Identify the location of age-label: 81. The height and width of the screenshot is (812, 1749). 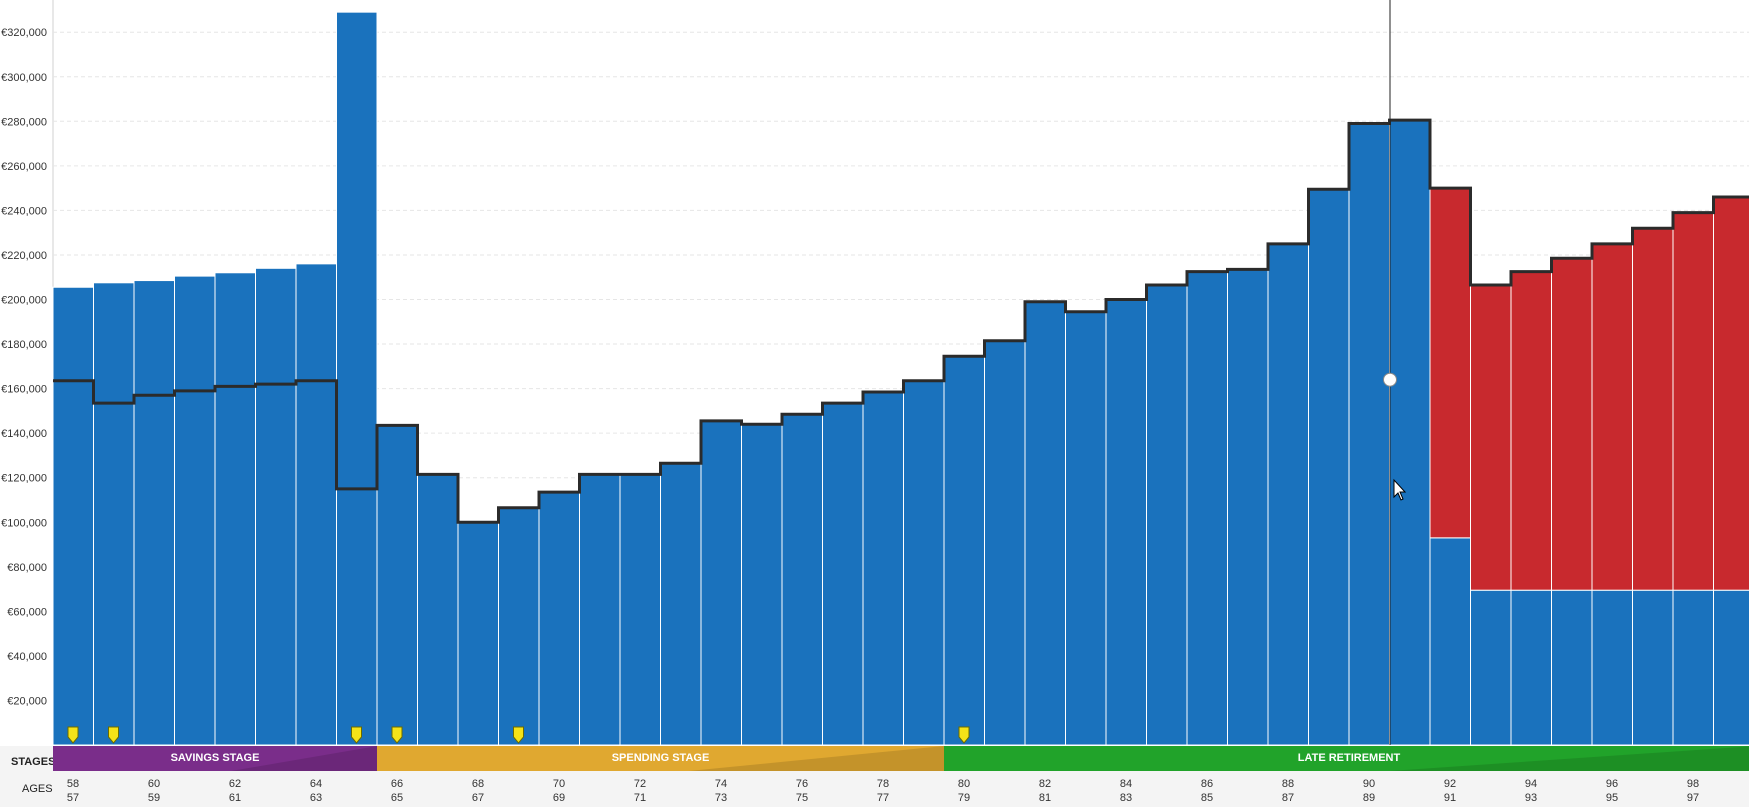
(1045, 798).